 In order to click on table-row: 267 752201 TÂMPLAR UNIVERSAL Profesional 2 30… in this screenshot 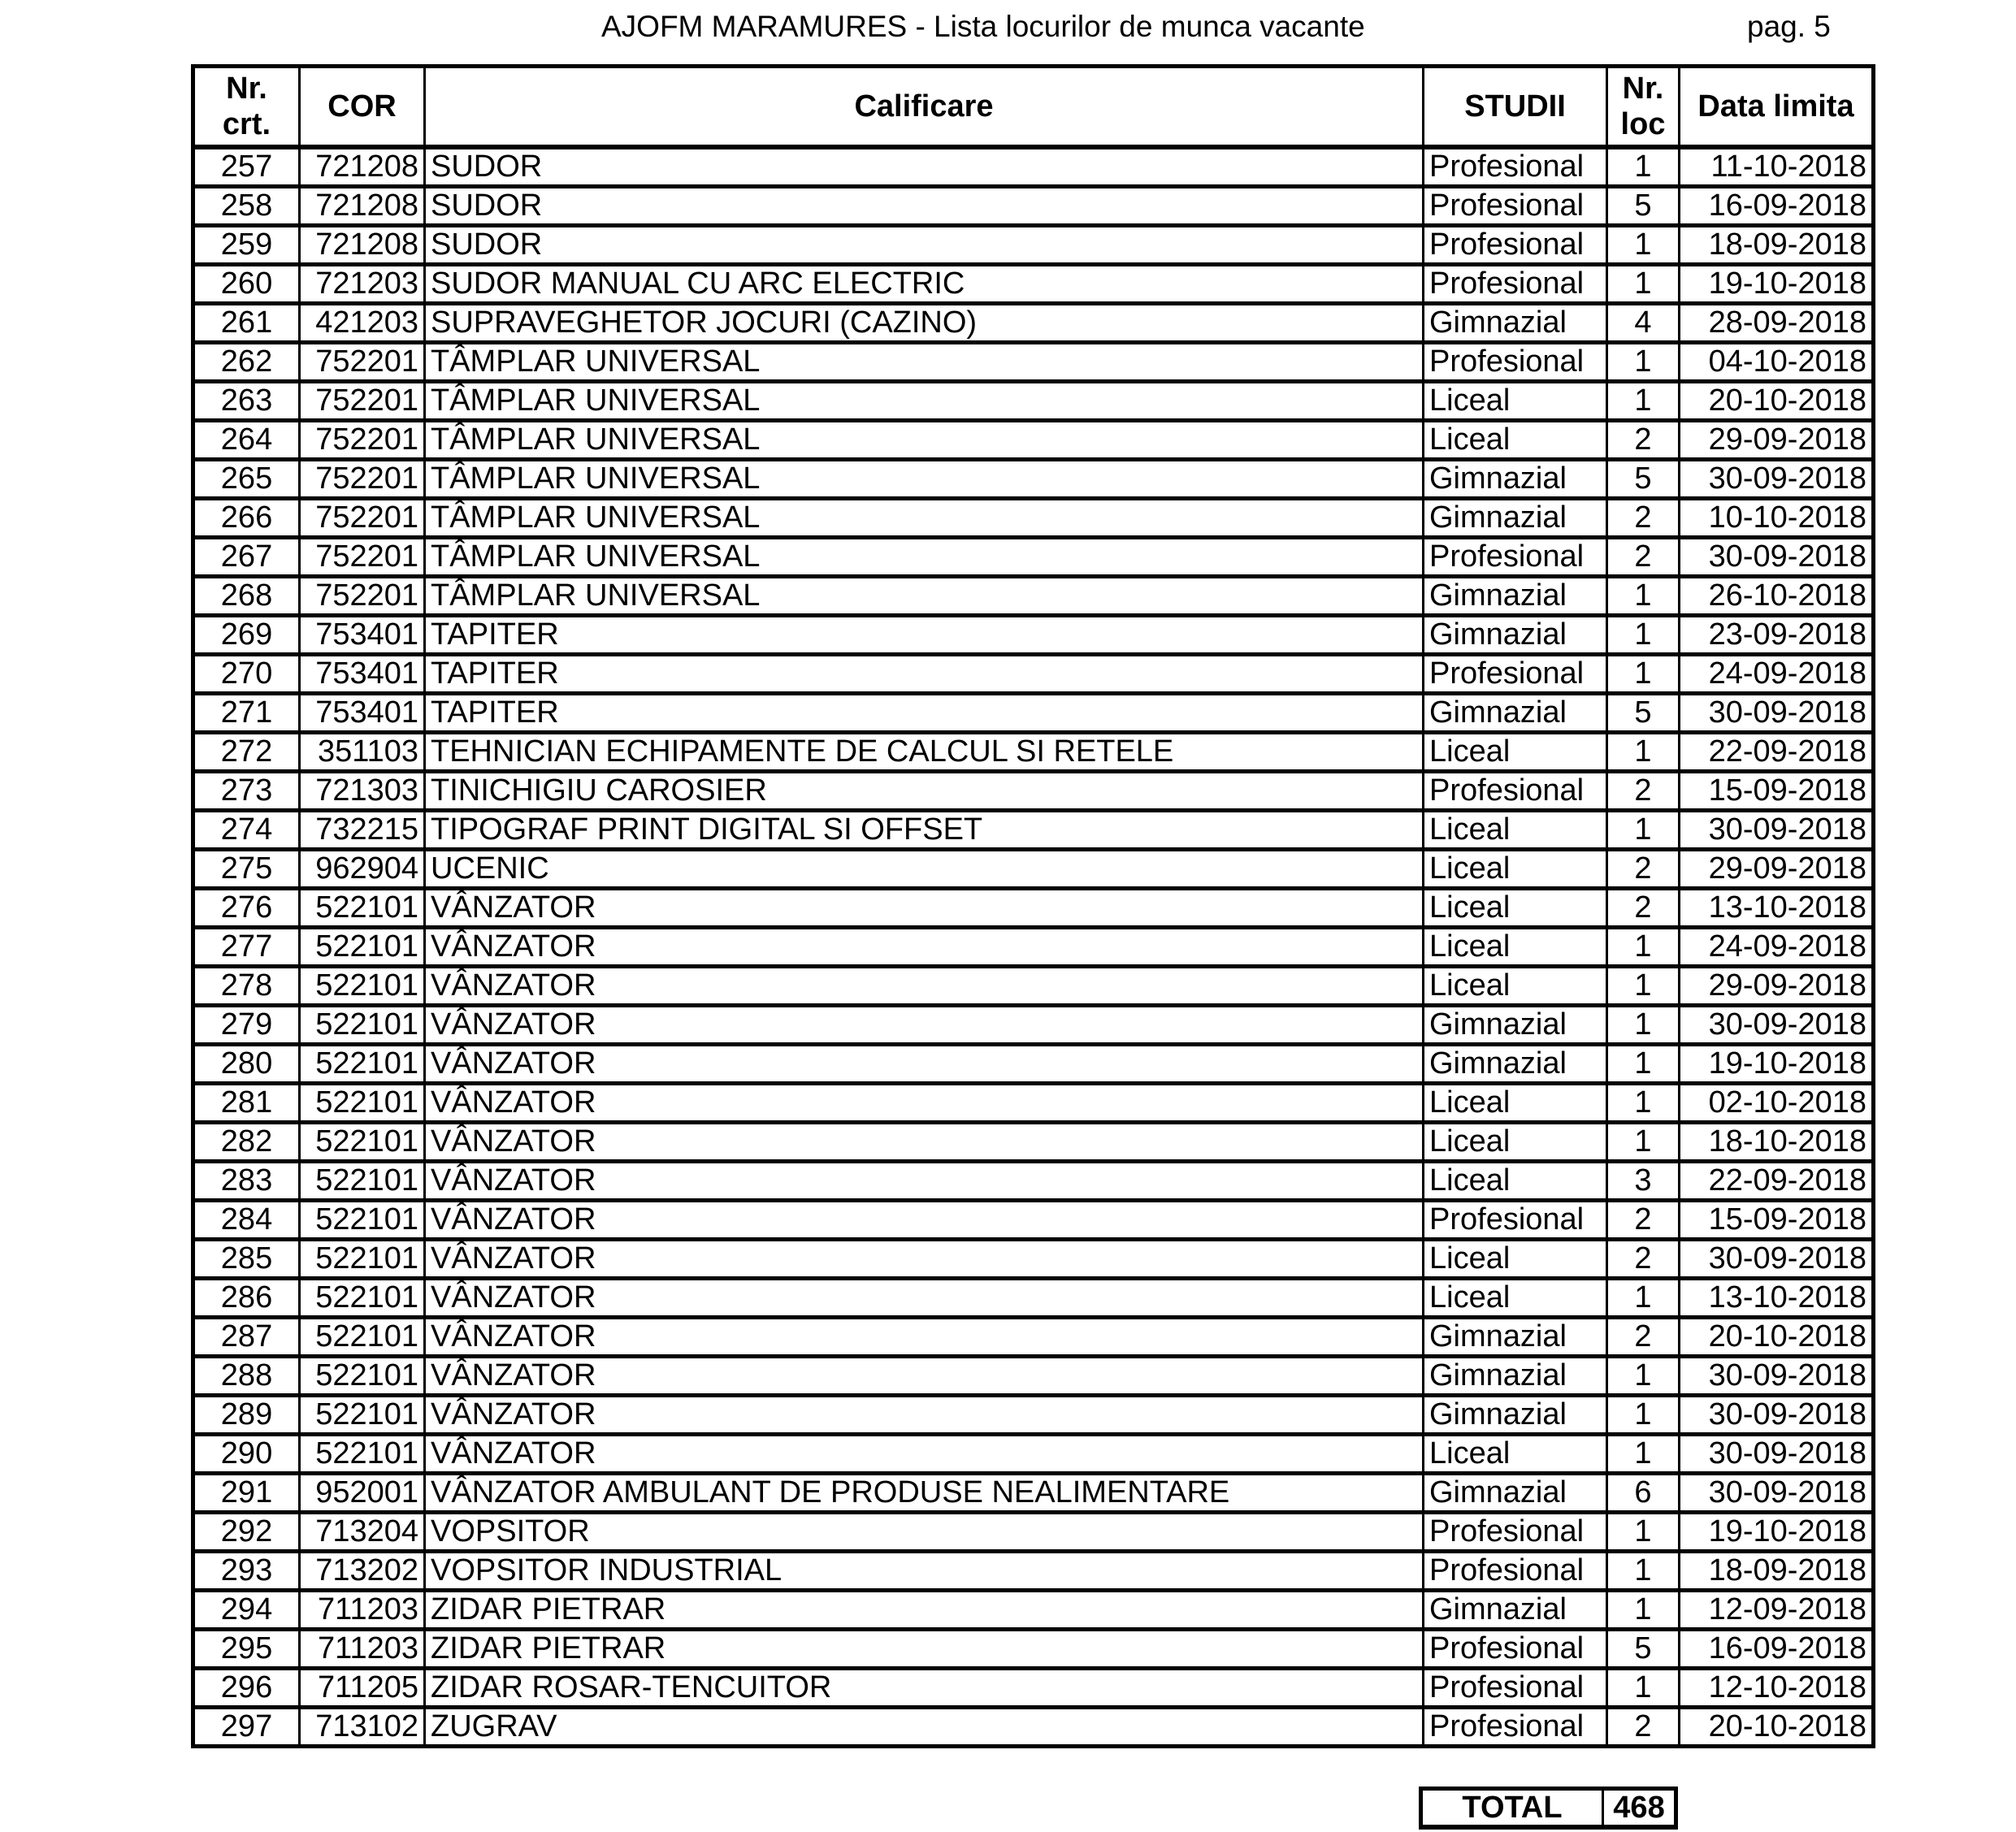, I will do `click(1033, 557)`.